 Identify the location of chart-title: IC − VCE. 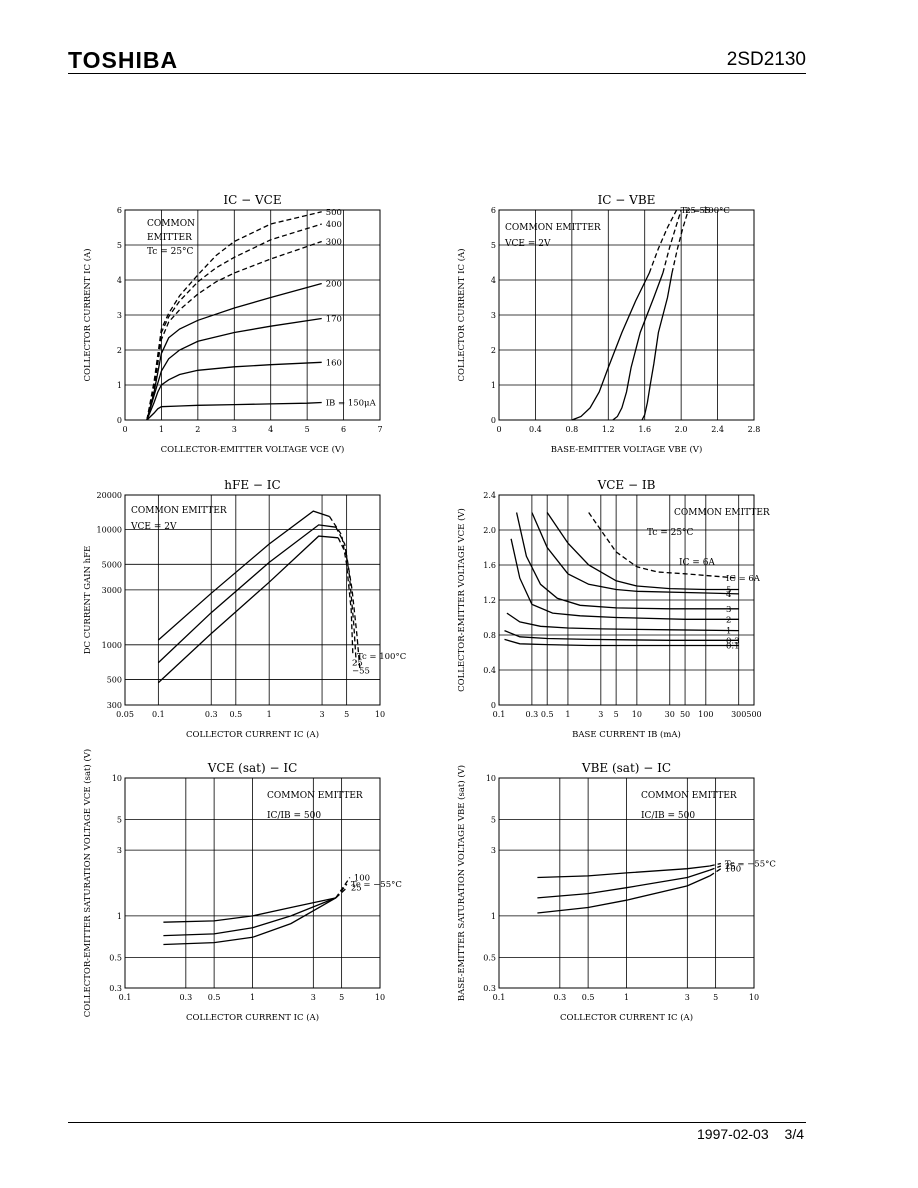
(252, 200).